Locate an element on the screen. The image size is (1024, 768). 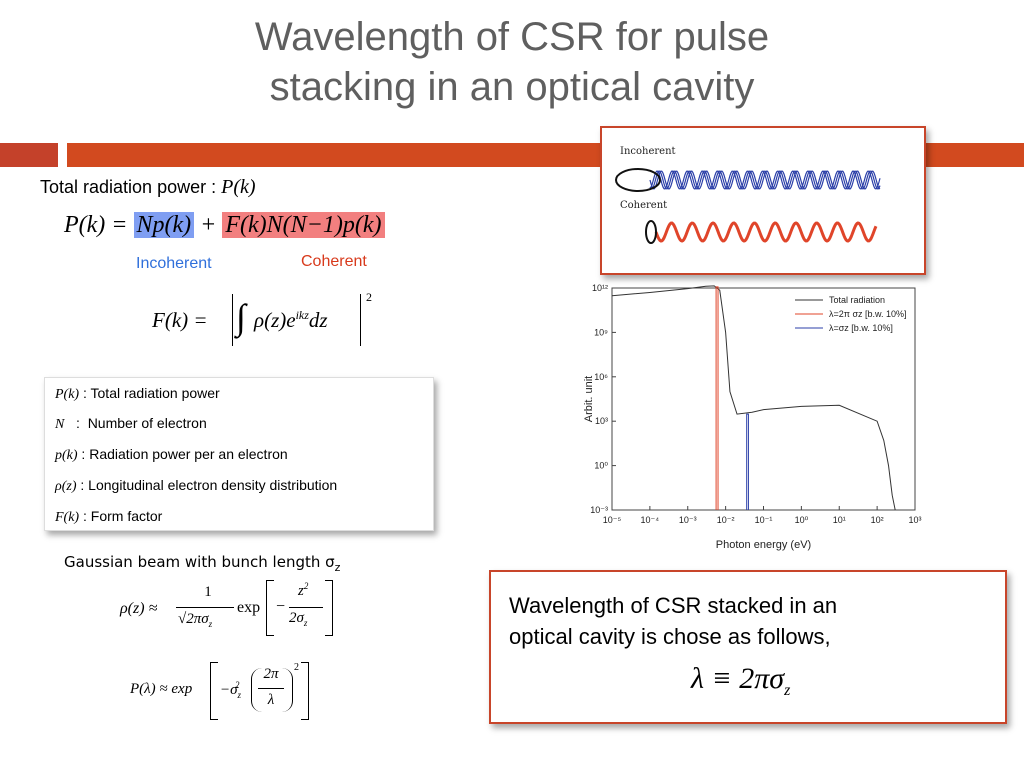
x-axis-label: Photon energy (eV) is located at coordinates (763, 545).